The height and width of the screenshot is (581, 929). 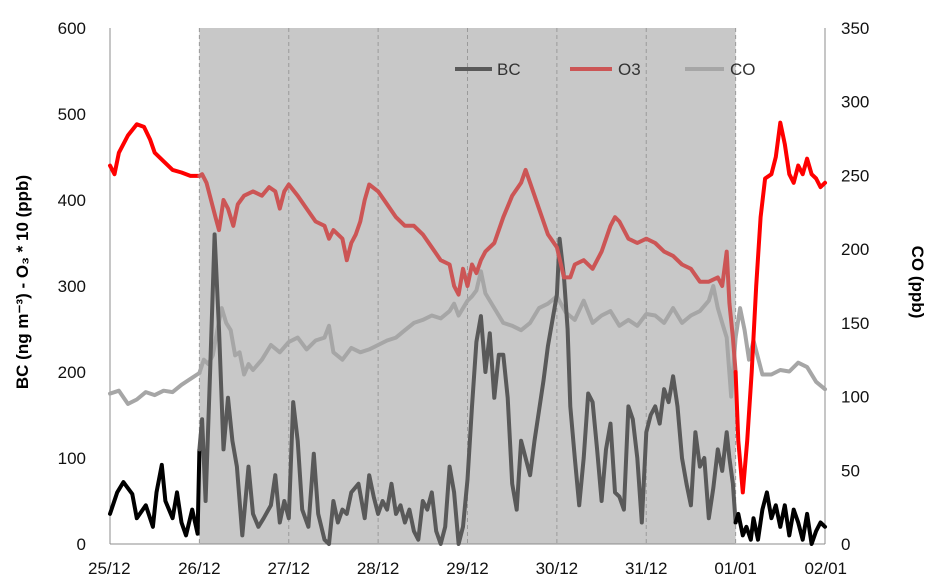 I want to click on legend-label-co: CO, so click(x=743, y=69).